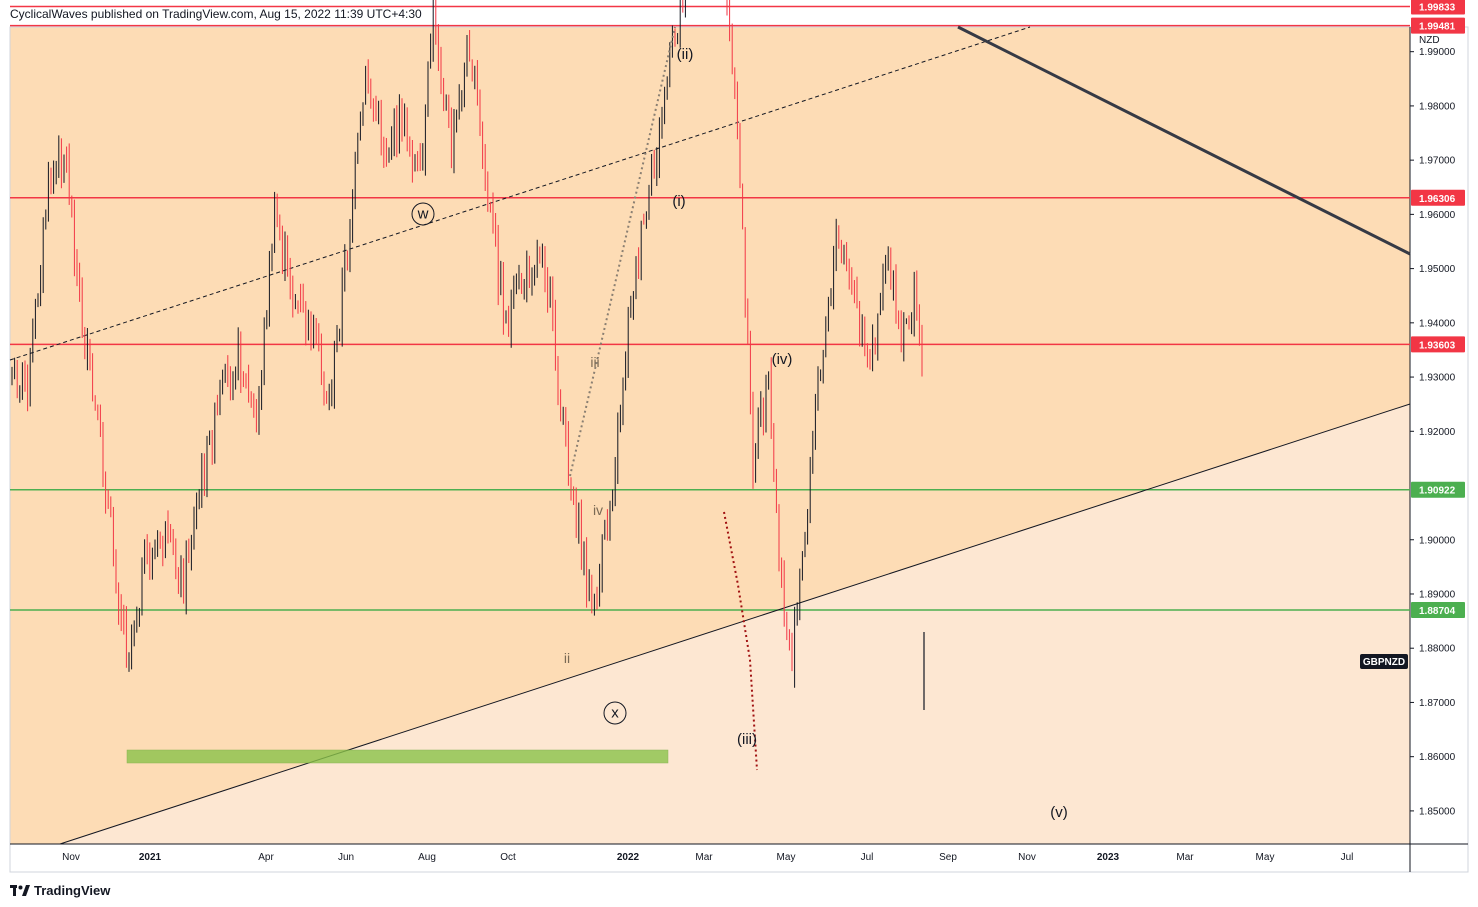 This screenshot has height=907, width=1478. I want to click on level-badge-text: 1.88704, so click(1437, 611).